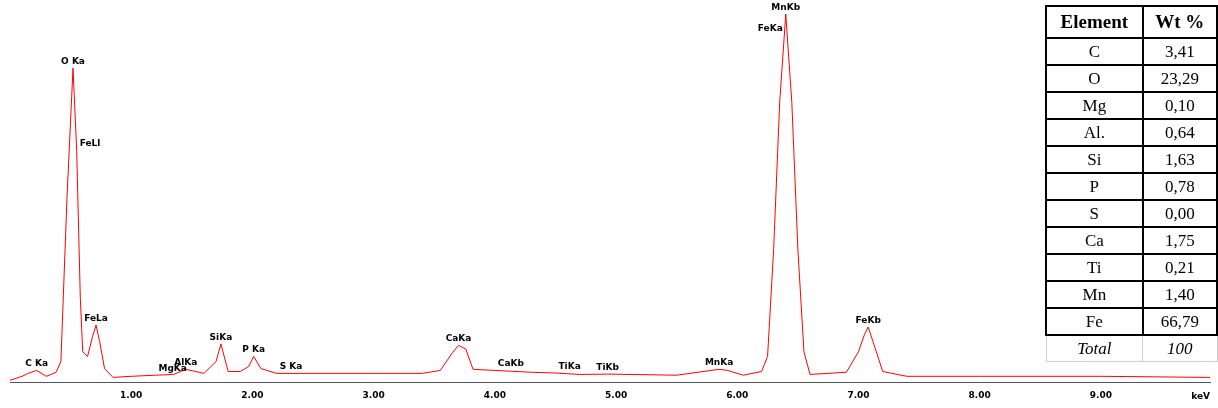  What do you see at coordinates (1094, 105) in the screenshot?
I see `annotation: Mg` at bounding box center [1094, 105].